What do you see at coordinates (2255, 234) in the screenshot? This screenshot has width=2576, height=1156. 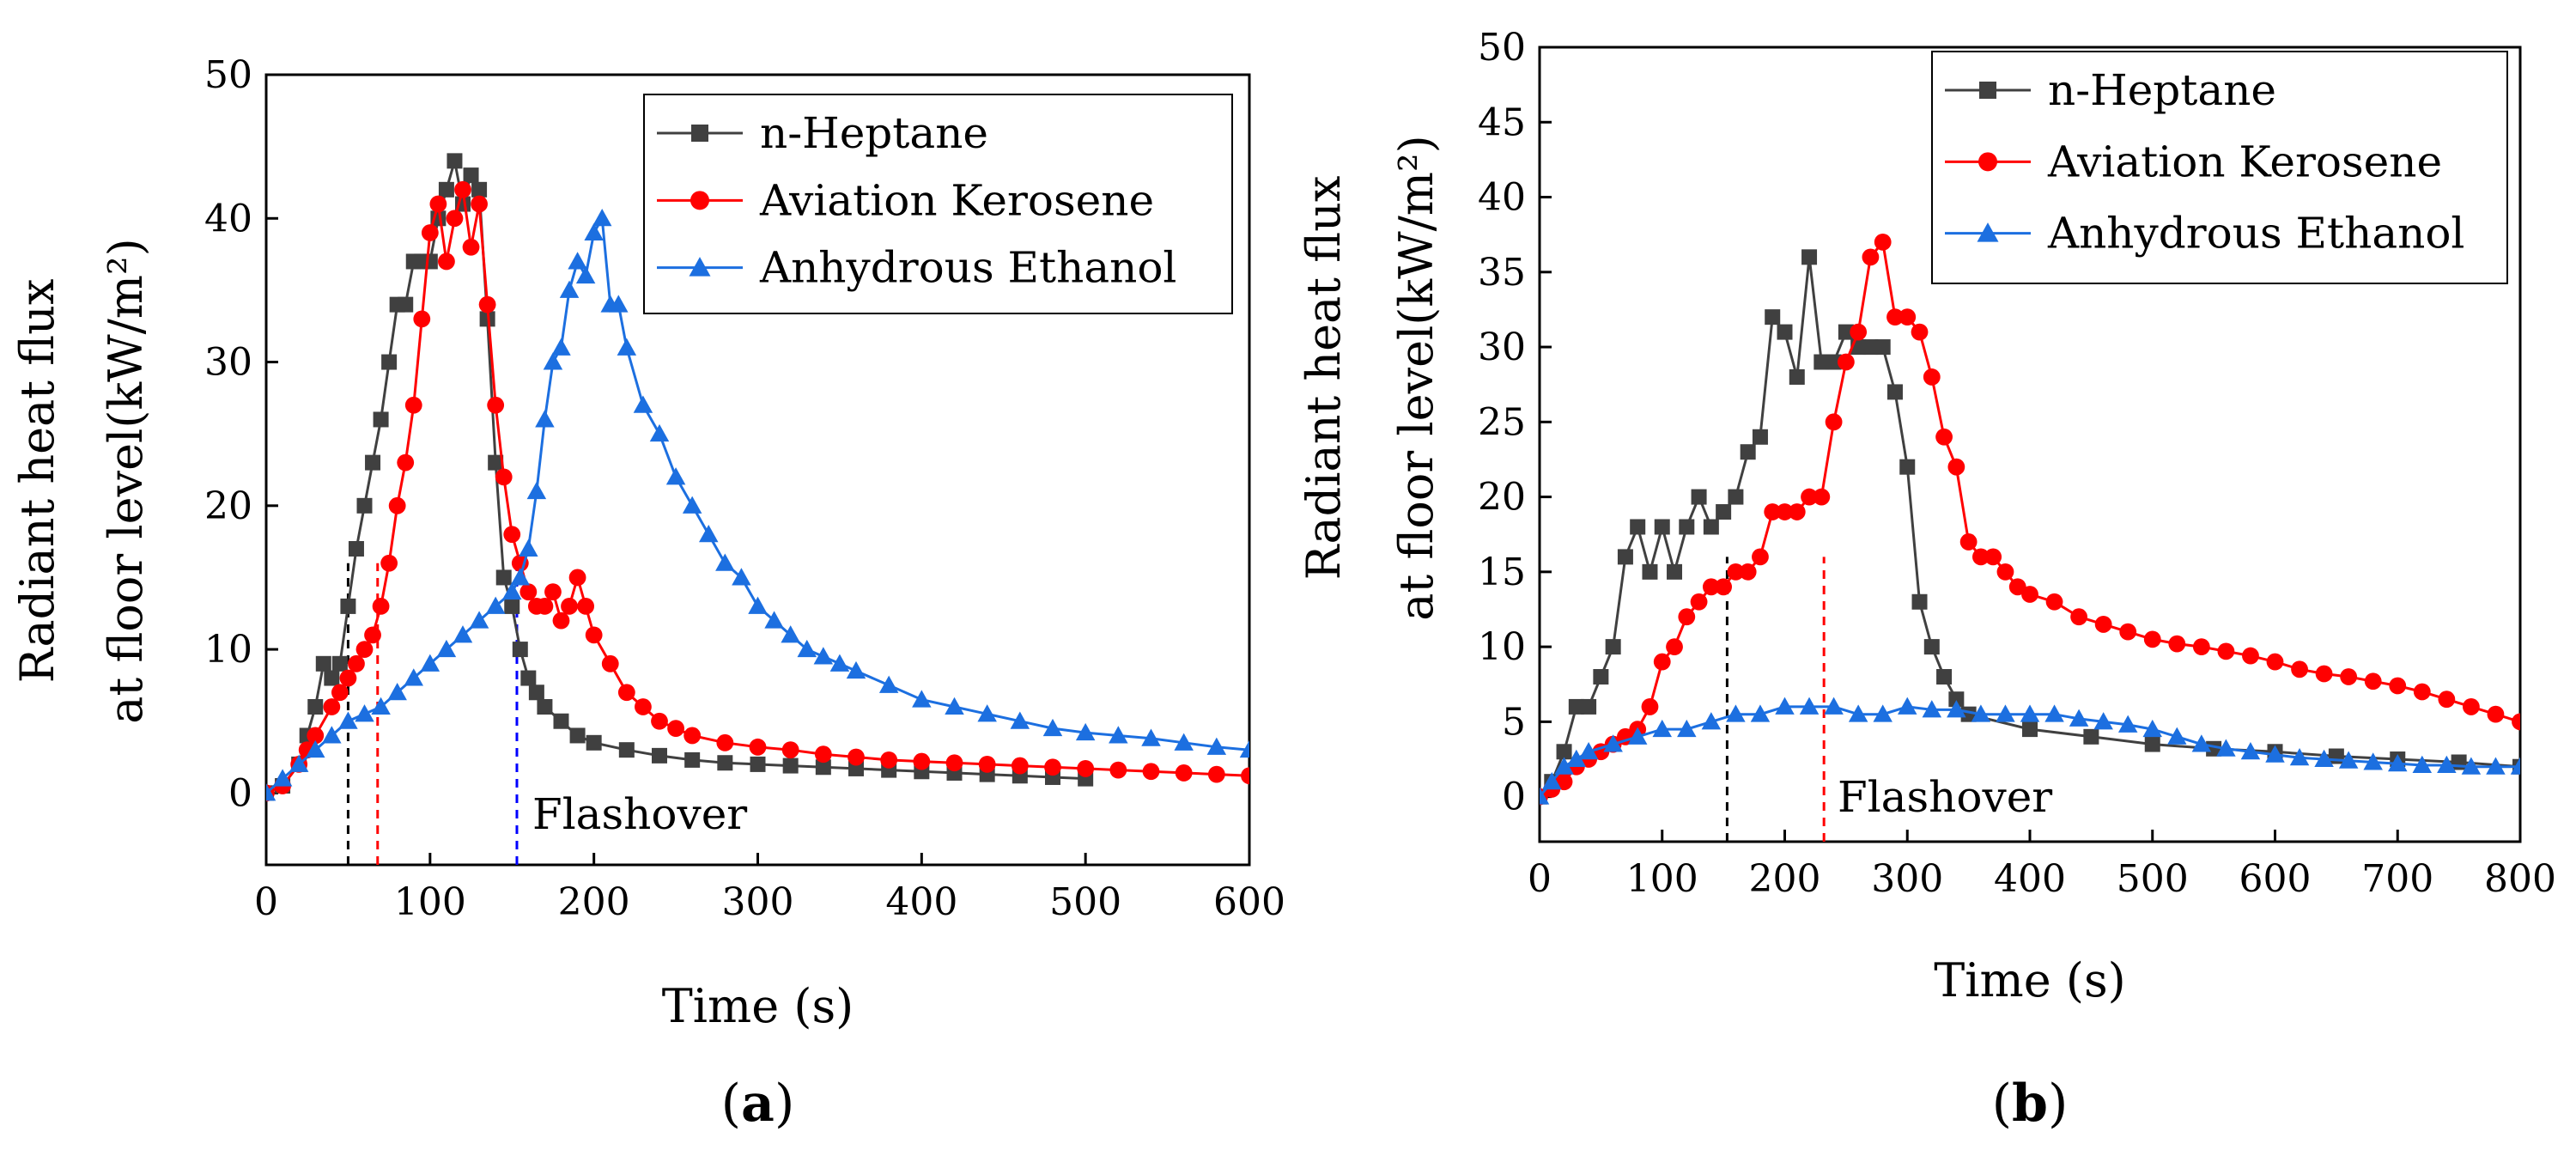 I see `legend-label: Anhydrous Ethanol` at bounding box center [2255, 234].